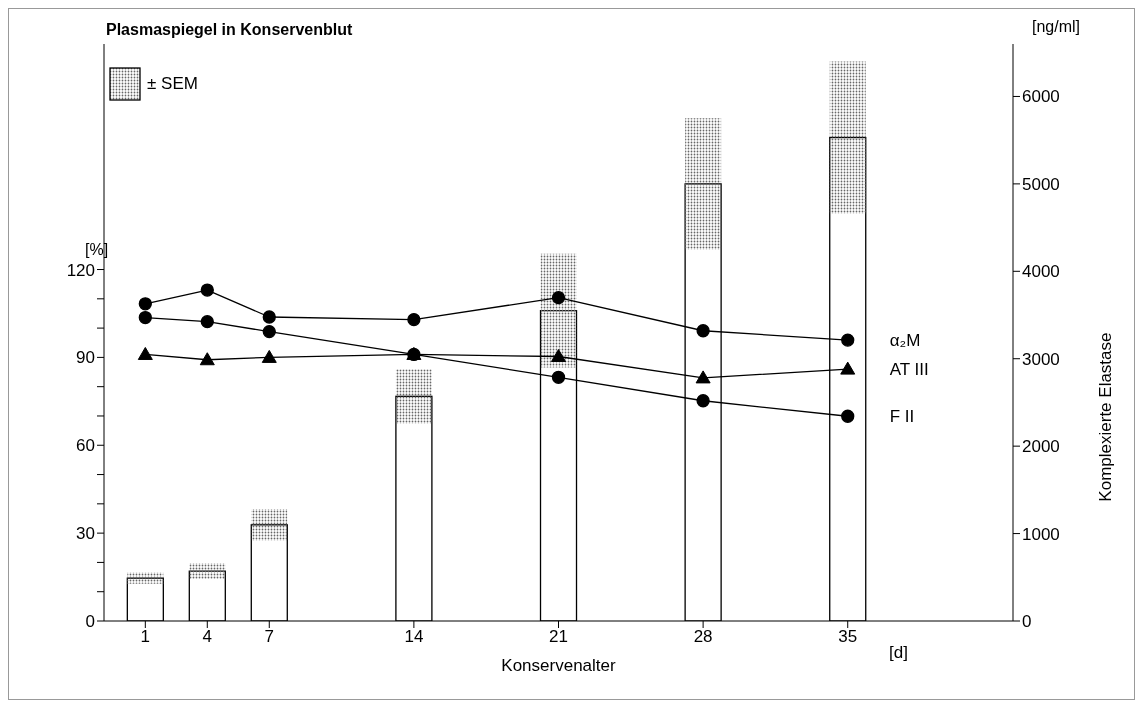  What do you see at coordinates (1041, 447) in the screenshot?
I see `y2-tick-label: 2000` at bounding box center [1041, 447].